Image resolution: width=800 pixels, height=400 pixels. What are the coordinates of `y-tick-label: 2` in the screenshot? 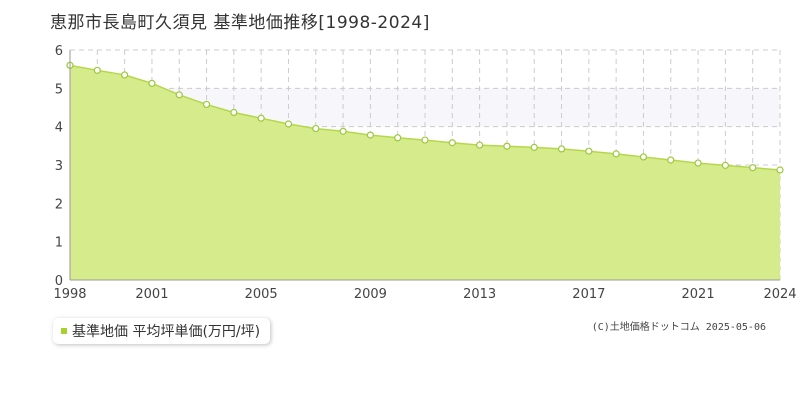 It's located at (59, 204).